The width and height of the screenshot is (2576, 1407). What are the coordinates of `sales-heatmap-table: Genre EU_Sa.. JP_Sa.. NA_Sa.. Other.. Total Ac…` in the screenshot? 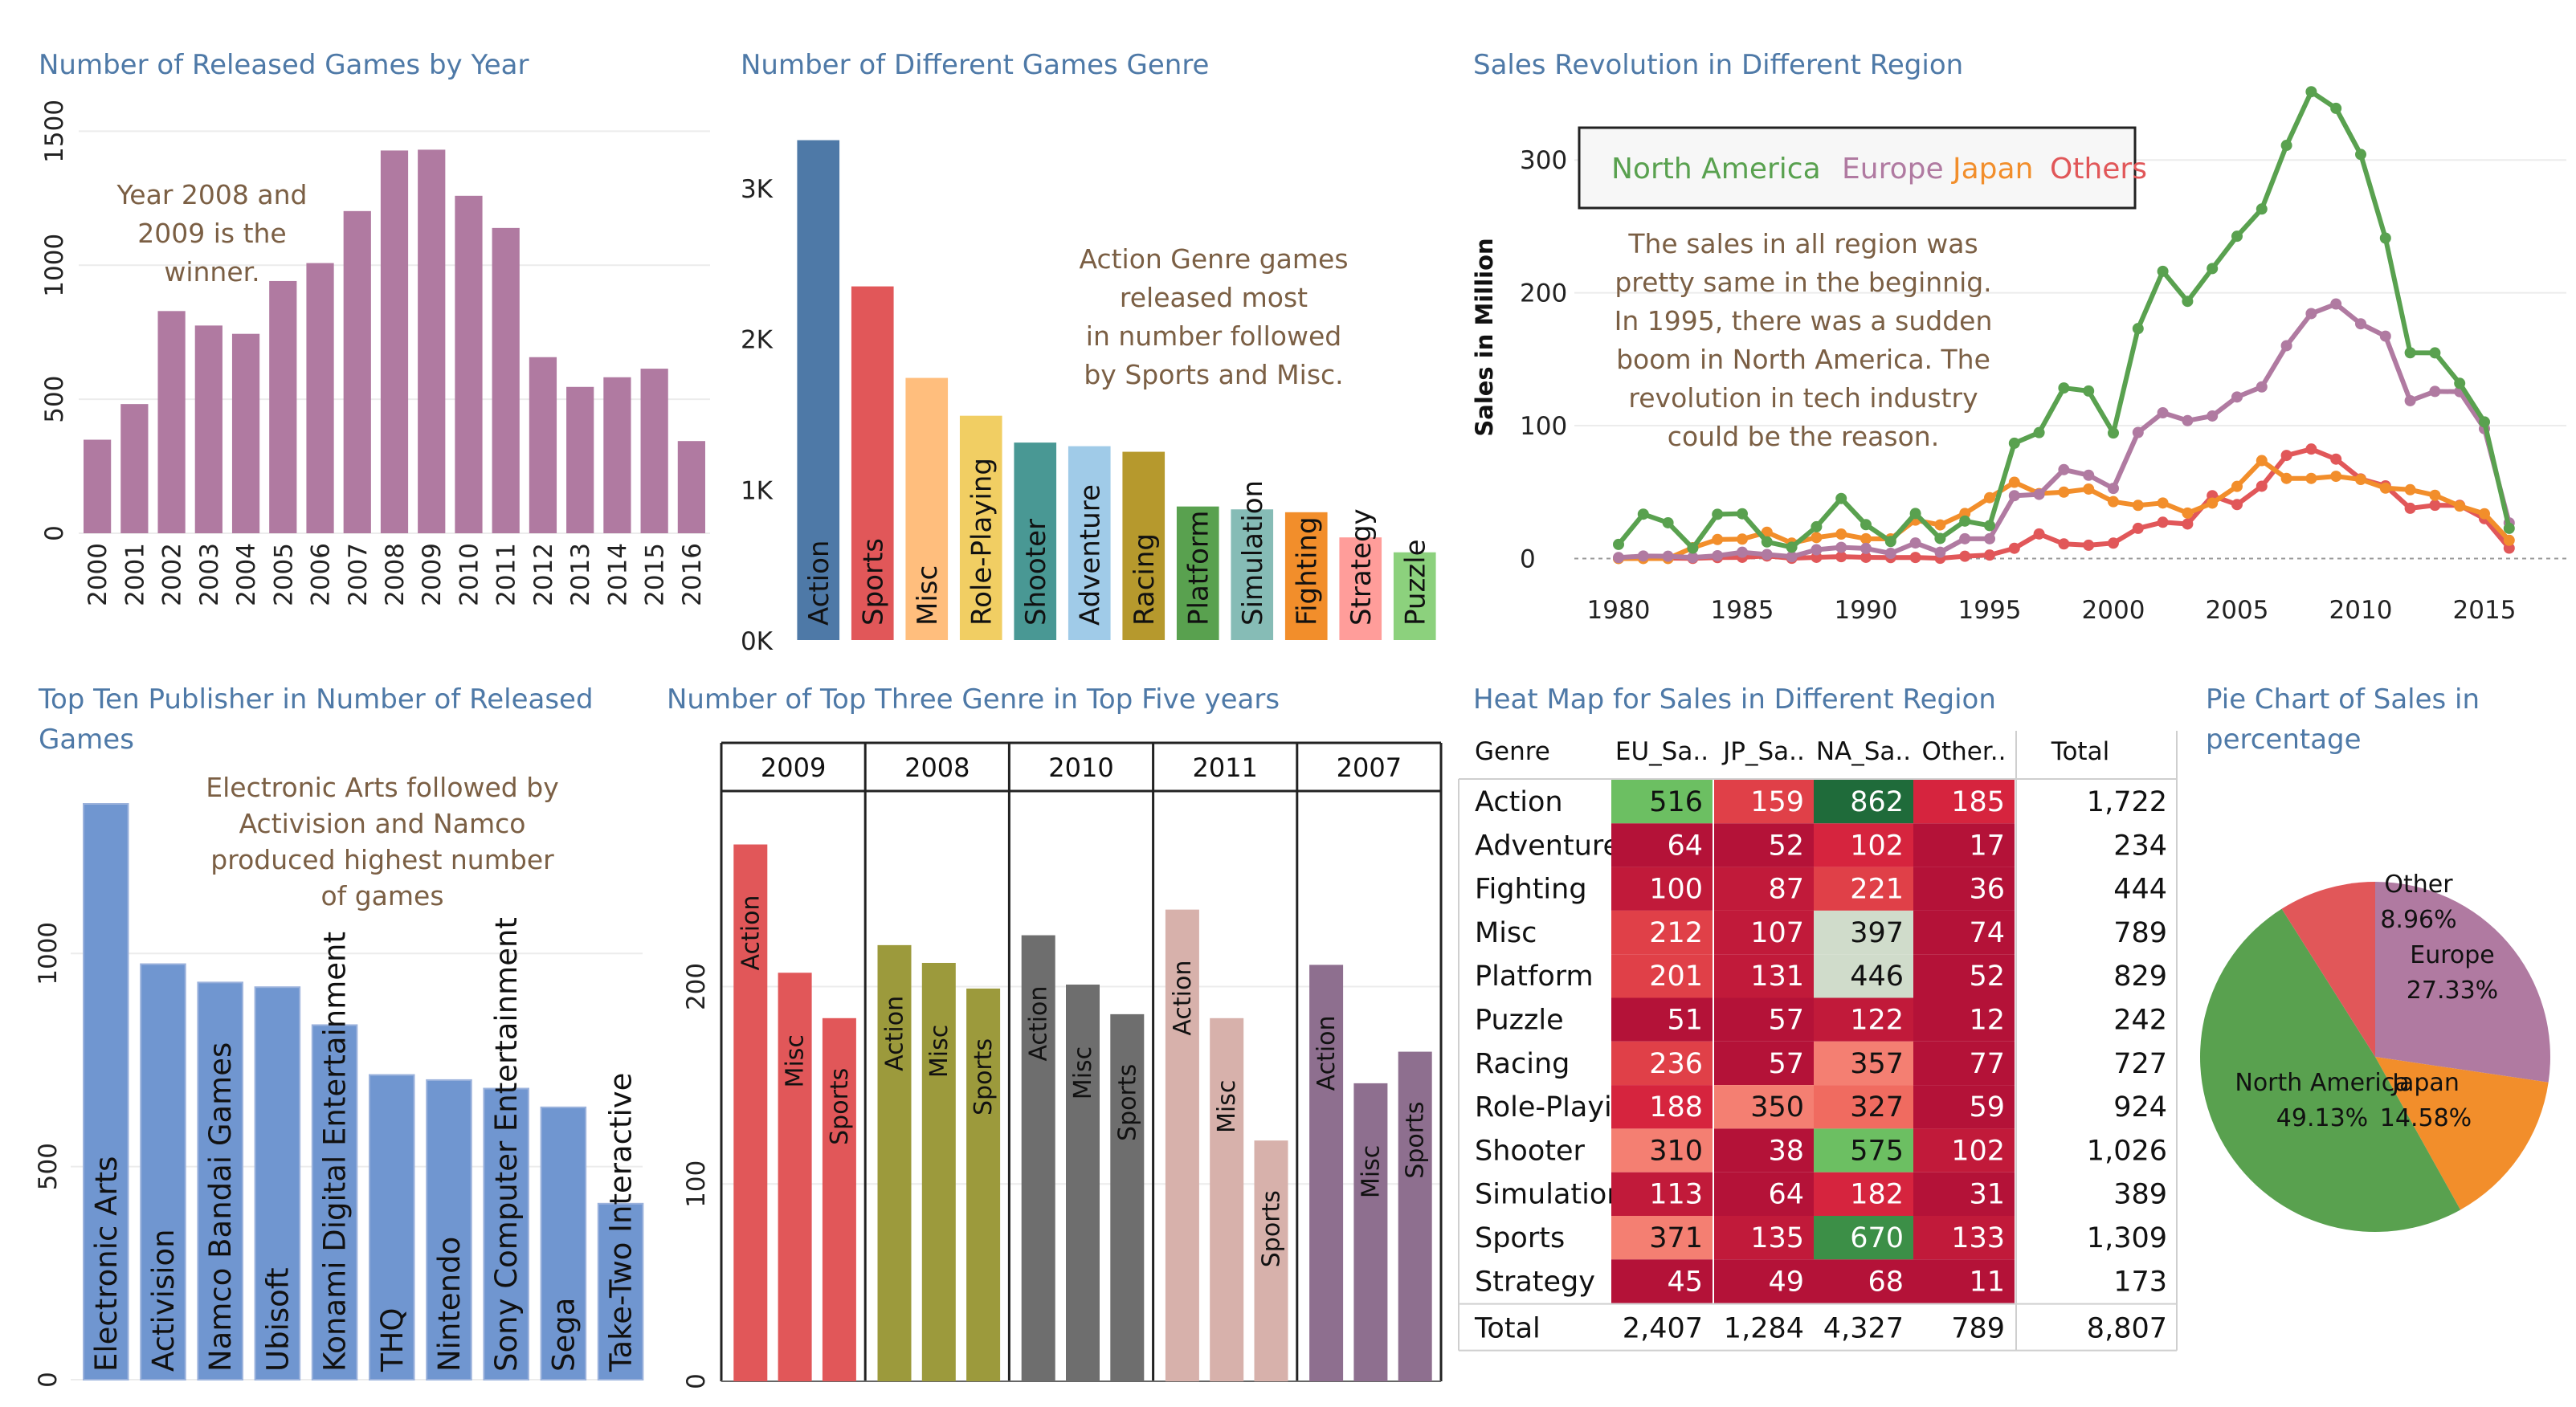 It's located at (1818, 1042).